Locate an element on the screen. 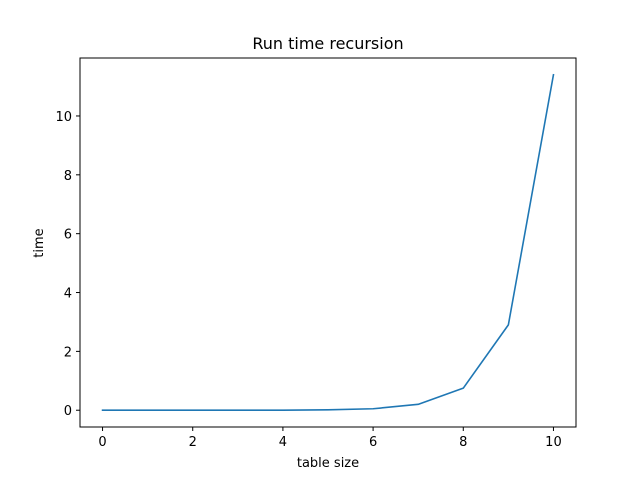  y-axis-label: time is located at coordinates (39, 242).